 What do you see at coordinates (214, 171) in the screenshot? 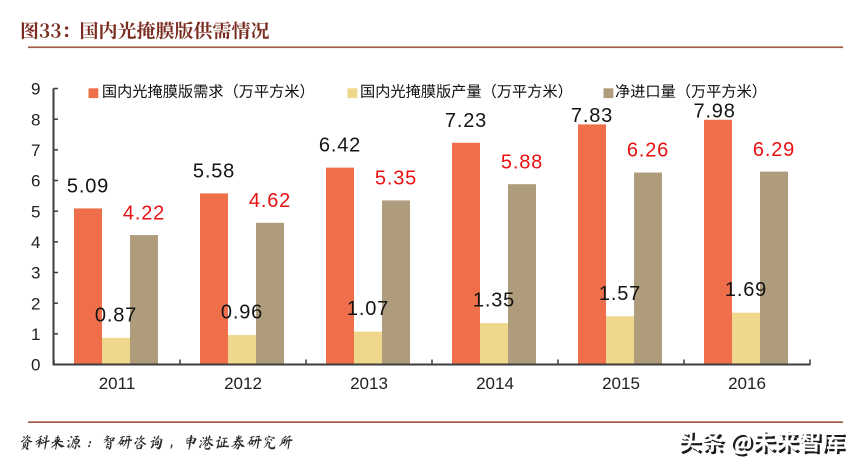
I see `svg-text: 5.58` at bounding box center [214, 171].